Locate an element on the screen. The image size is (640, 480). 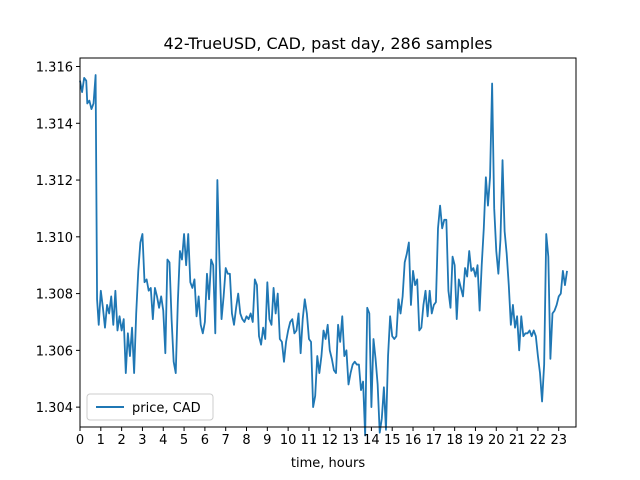
x-tick-label: 12 is located at coordinates (329, 440).